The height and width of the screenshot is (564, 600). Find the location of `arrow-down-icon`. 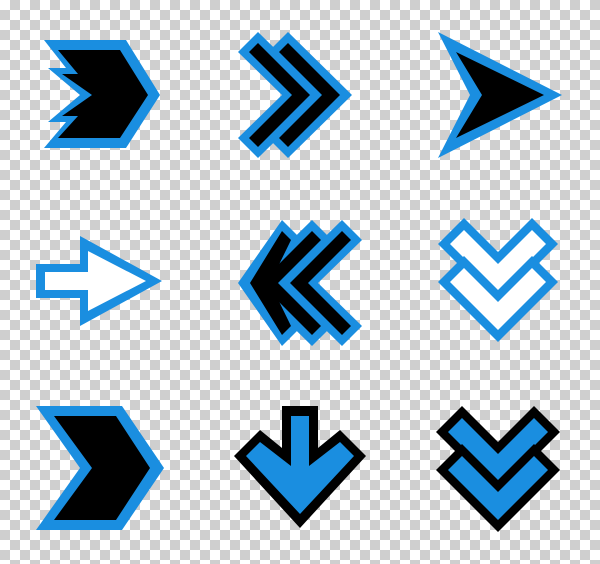

arrow-down-icon is located at coordinates (300, 467).